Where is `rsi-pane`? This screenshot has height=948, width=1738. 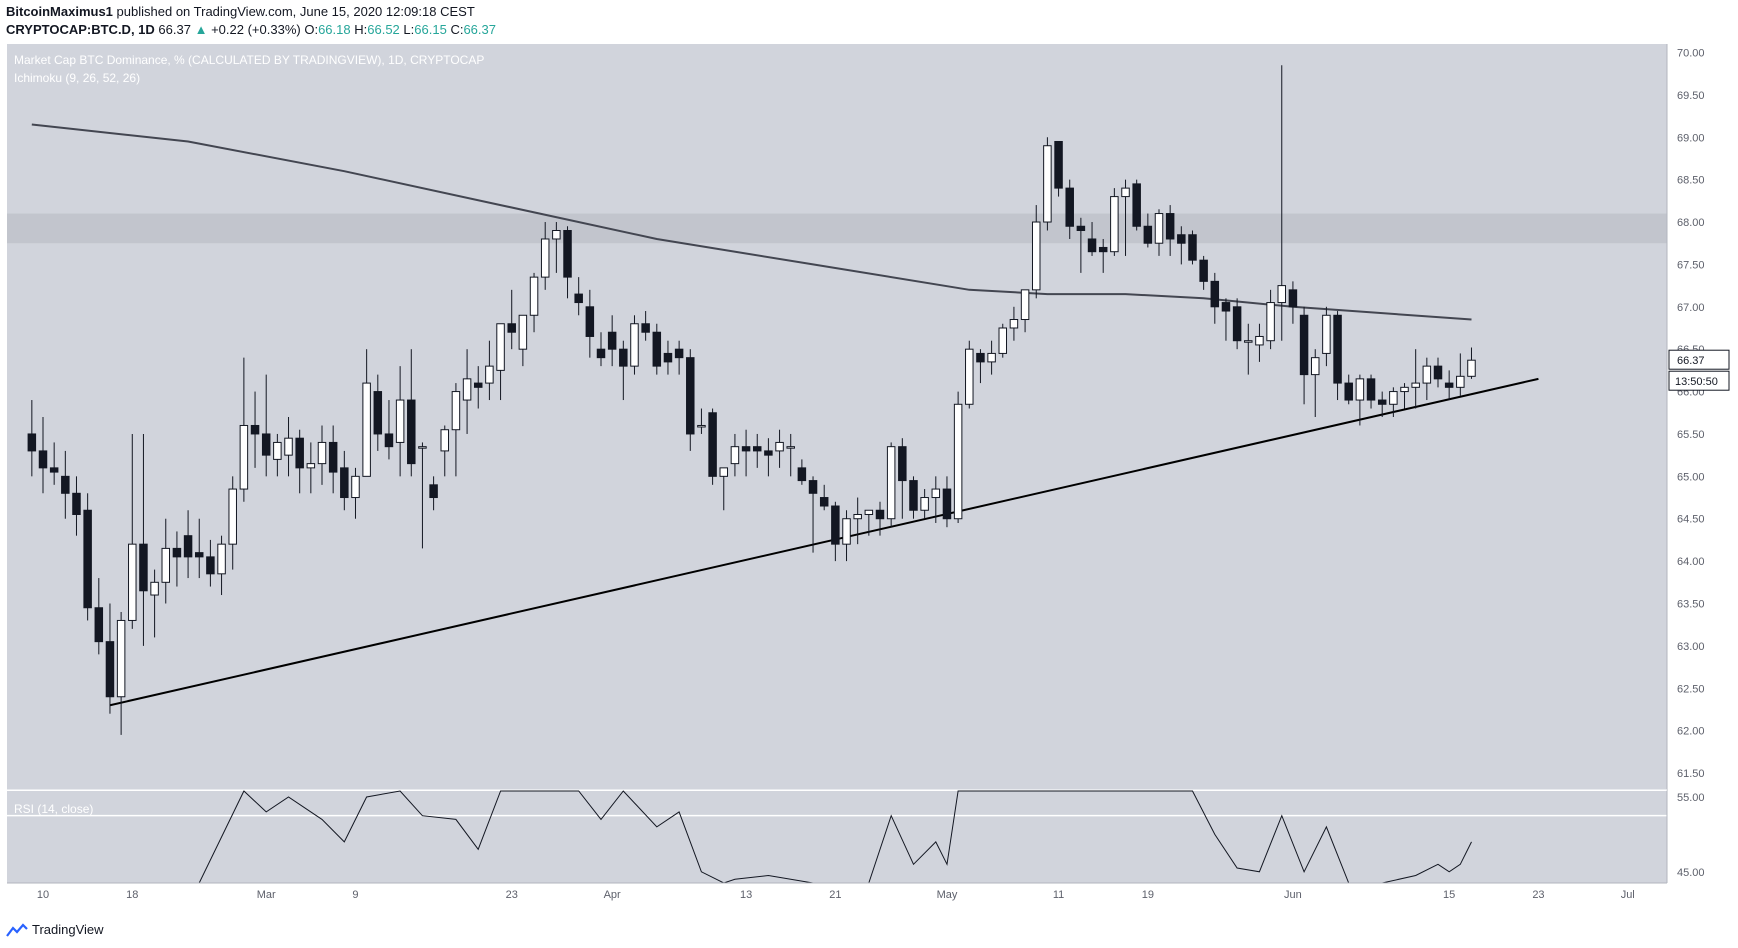
rsi-pane is located at coordinates (837, 837).